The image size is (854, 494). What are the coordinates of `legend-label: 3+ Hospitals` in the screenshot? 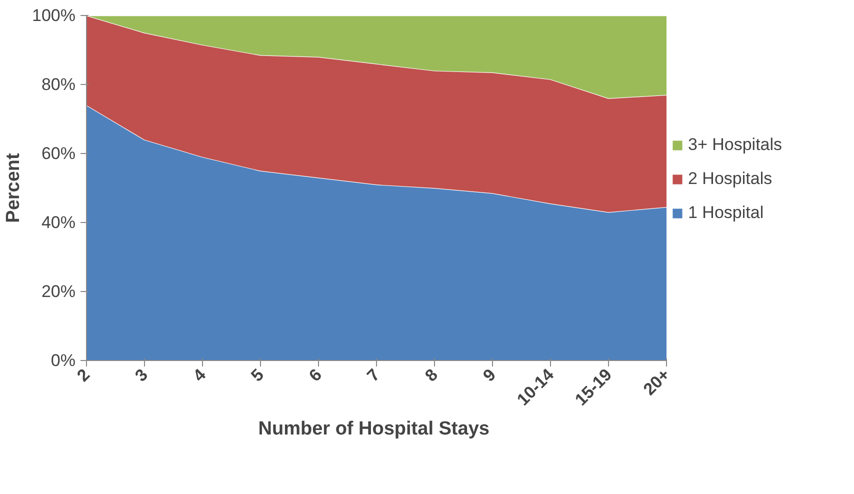 It's located at (735, 145).